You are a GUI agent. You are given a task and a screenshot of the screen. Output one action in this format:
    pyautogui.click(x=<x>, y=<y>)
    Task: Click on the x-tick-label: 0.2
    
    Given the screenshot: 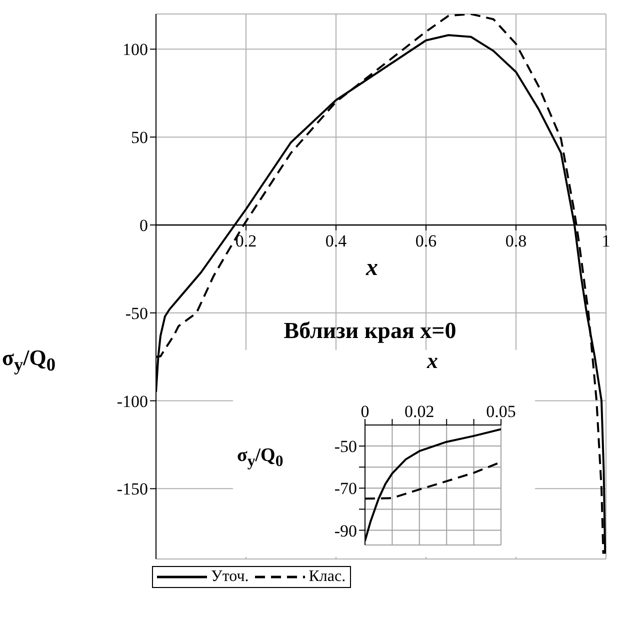 What is the action you would take?
    pyautogui.click(x=246, y=240)
    